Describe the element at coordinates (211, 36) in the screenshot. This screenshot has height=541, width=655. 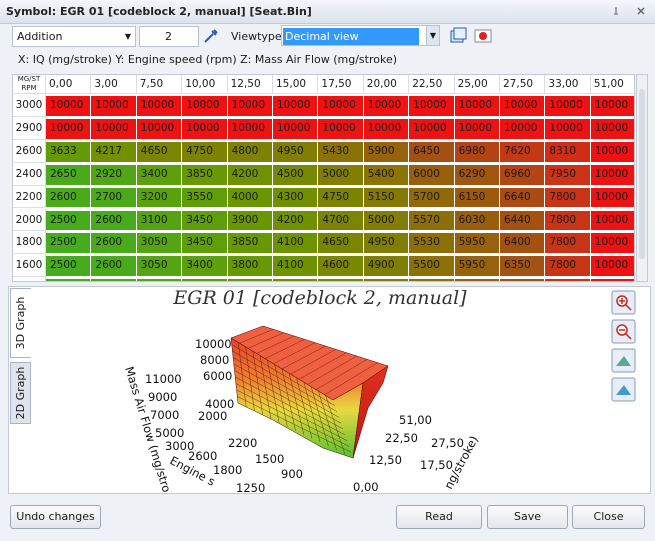
I see `apply-icon` at that location.